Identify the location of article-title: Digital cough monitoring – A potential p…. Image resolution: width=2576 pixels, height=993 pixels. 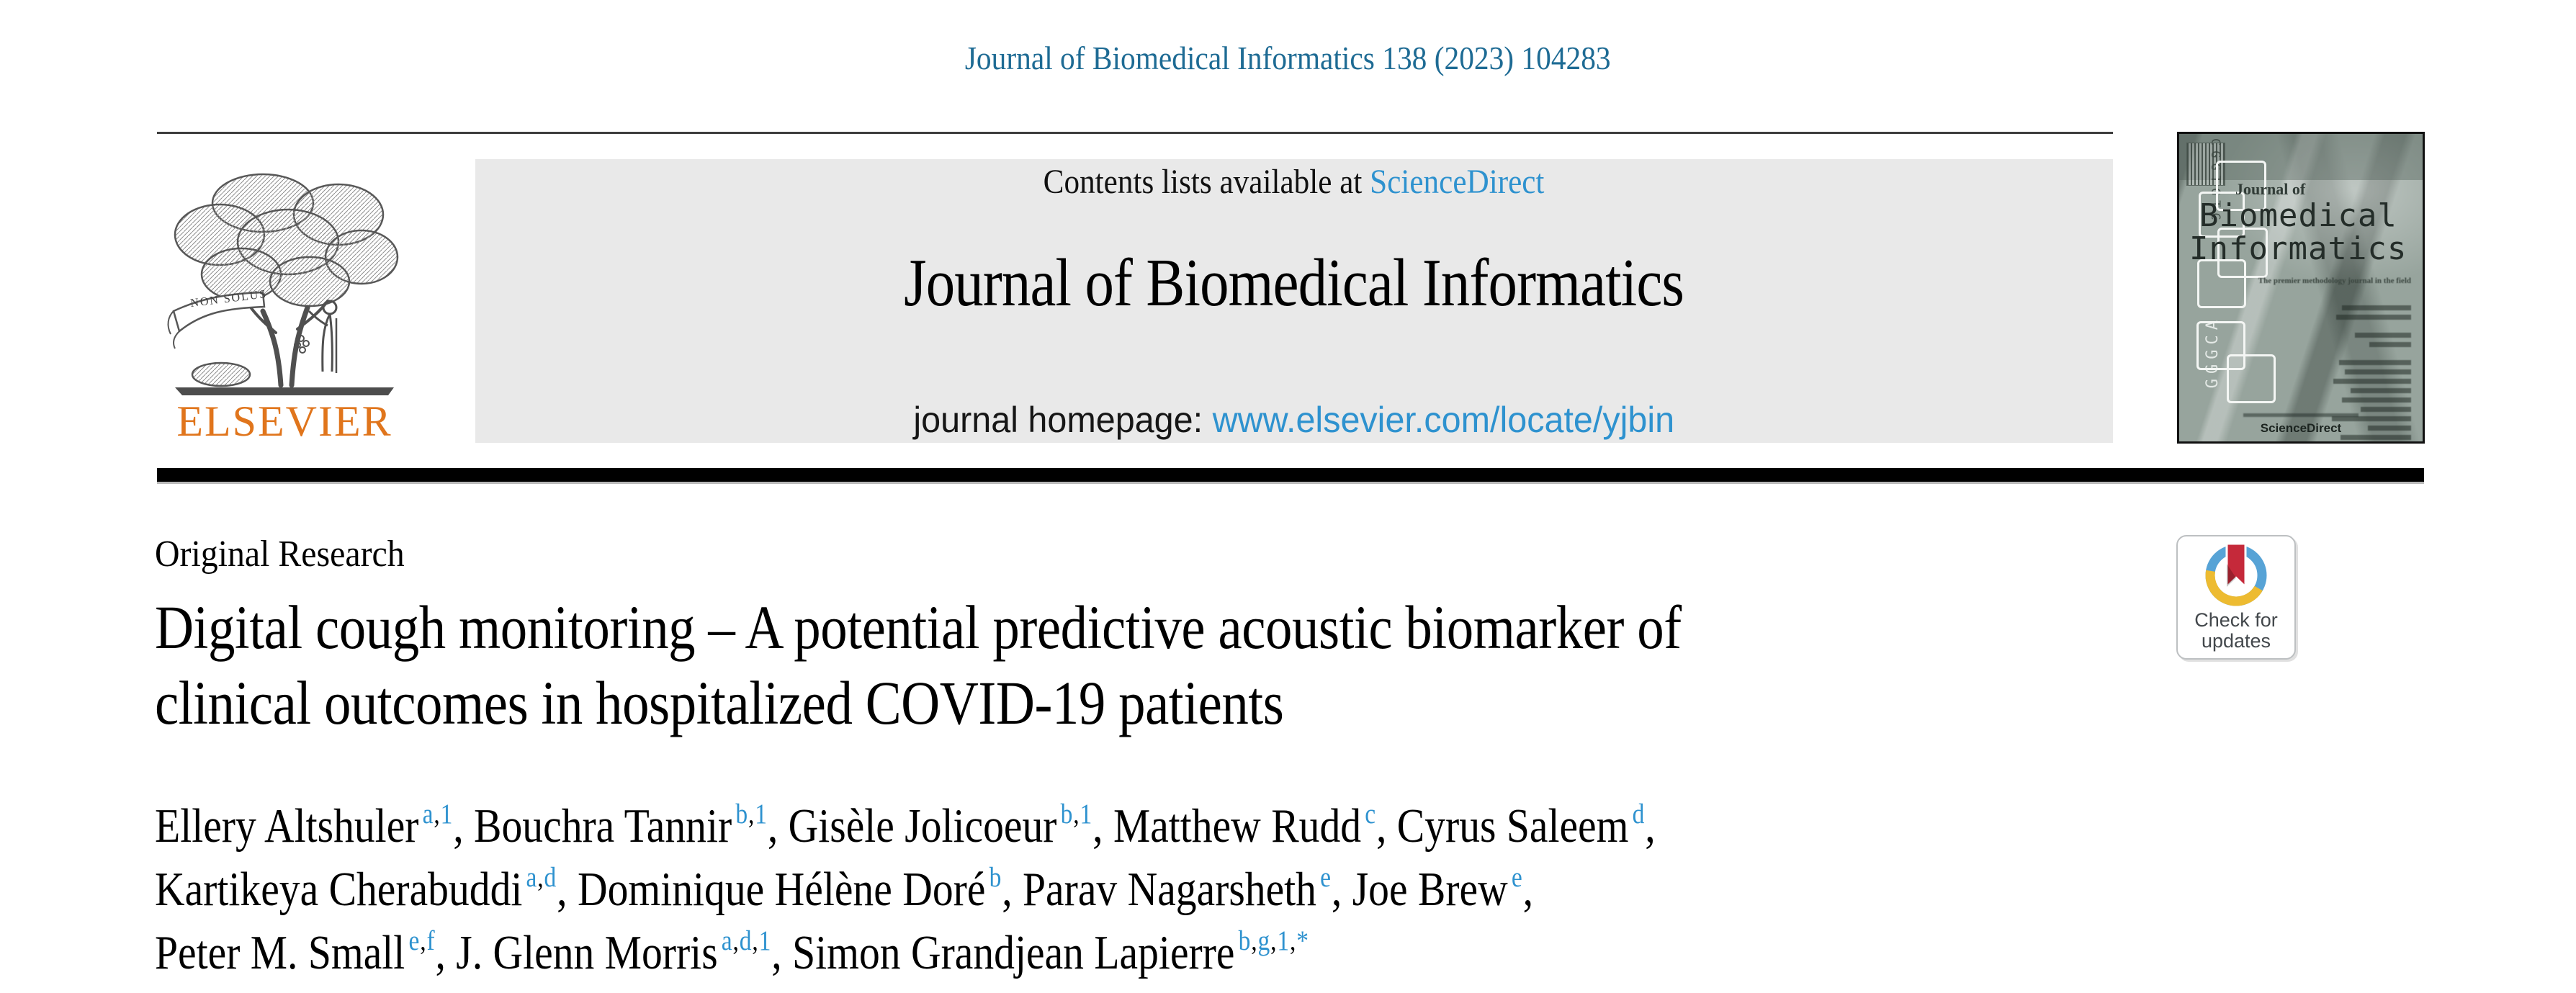
(918, 665).